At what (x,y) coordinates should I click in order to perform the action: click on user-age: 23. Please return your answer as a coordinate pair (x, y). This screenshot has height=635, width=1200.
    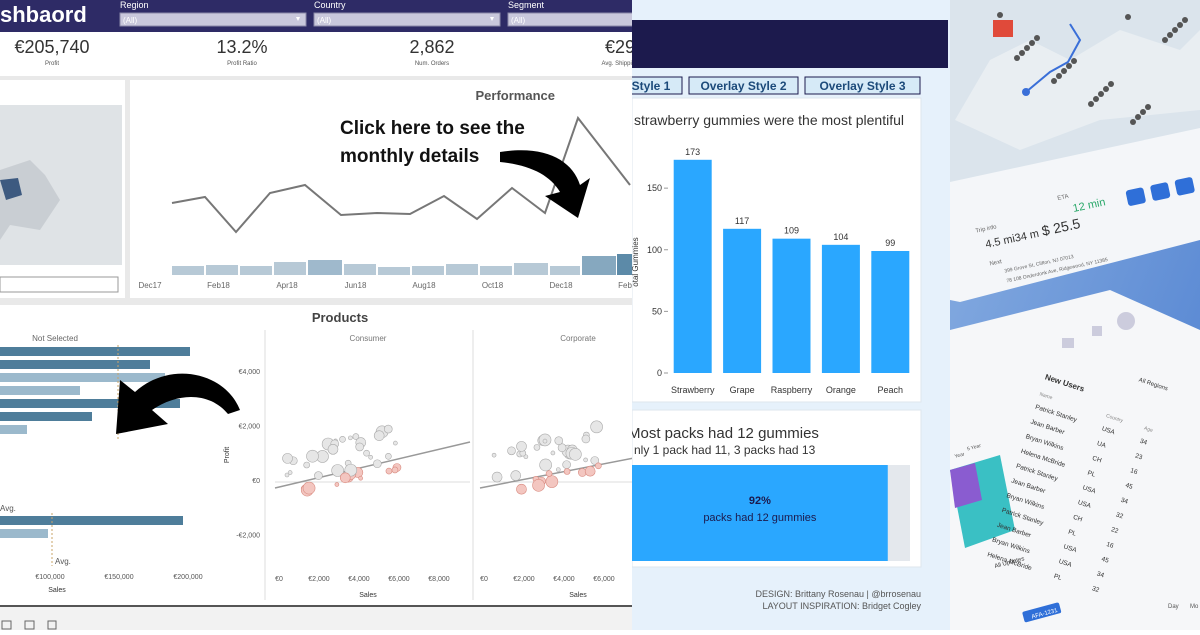
    Looking at the image, I should click on (1138, 457).